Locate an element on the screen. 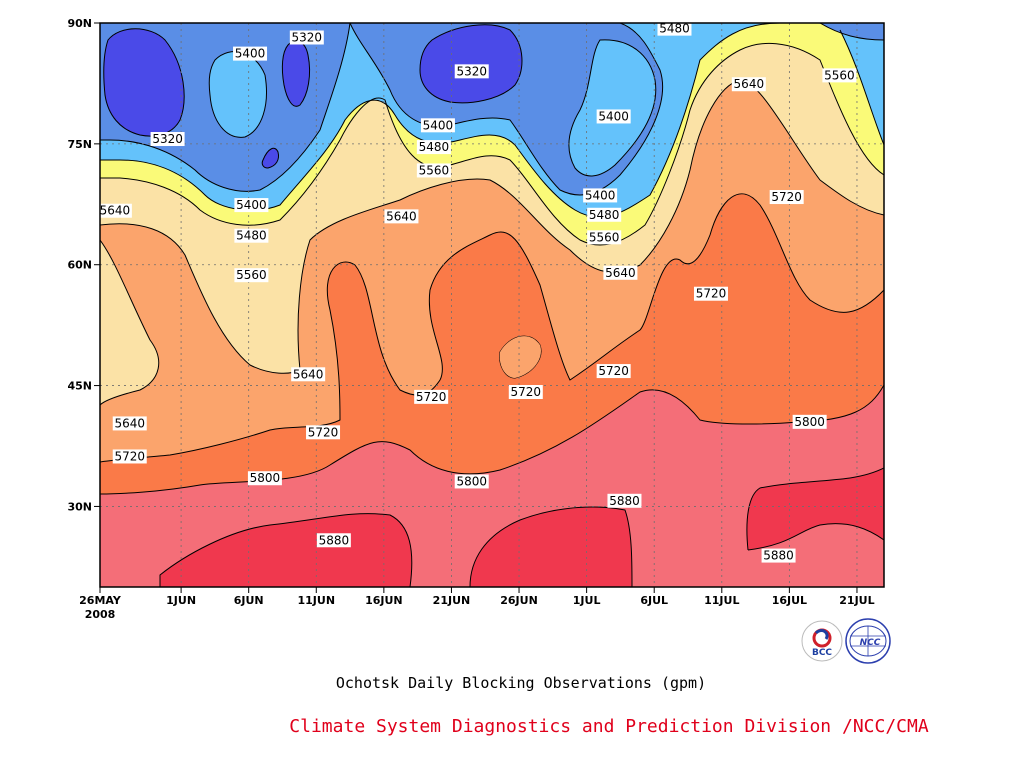 The width and height of the screenshot is (1024, 768). x-tick-label: 16JUN is located at coordinates (384, 600).